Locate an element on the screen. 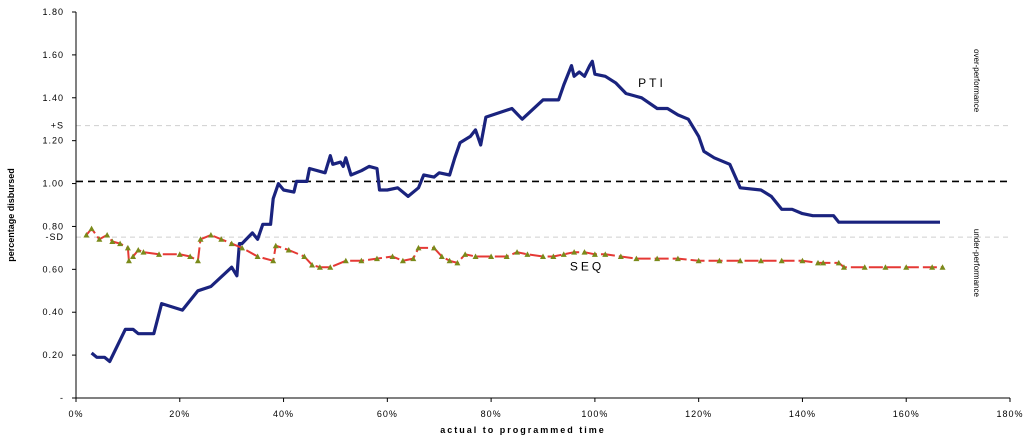  band-label-under-performance: under-performance is located at coordinates (976, 263).